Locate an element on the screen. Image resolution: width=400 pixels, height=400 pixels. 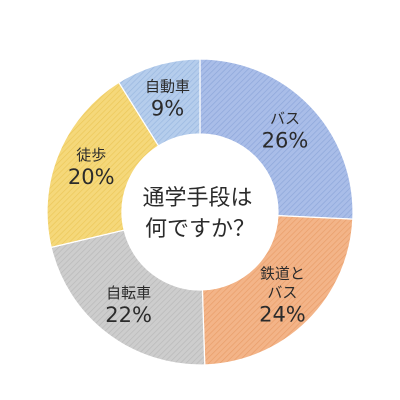
slice-value-bus: 26% is located at coordinates (285, 140).